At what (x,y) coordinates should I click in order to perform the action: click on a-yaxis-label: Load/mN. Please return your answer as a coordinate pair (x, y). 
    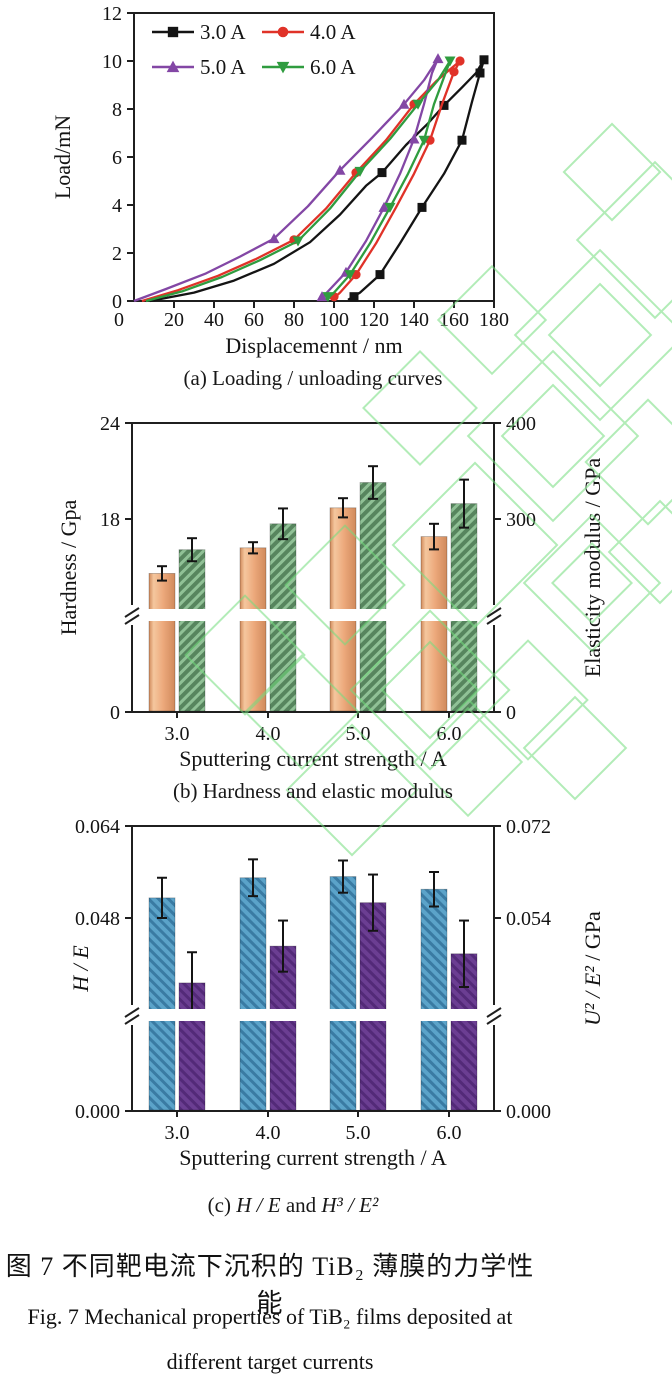
    Looking at the image, I should click on (62, 157).